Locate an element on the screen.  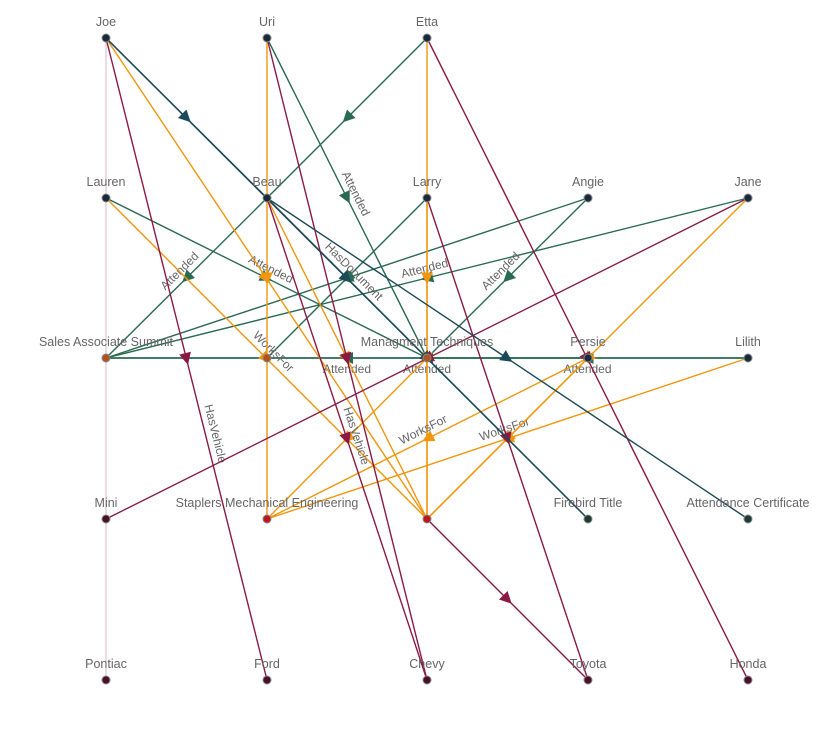
node-pontiac: Pontiac is located at coordinates (106, 671).